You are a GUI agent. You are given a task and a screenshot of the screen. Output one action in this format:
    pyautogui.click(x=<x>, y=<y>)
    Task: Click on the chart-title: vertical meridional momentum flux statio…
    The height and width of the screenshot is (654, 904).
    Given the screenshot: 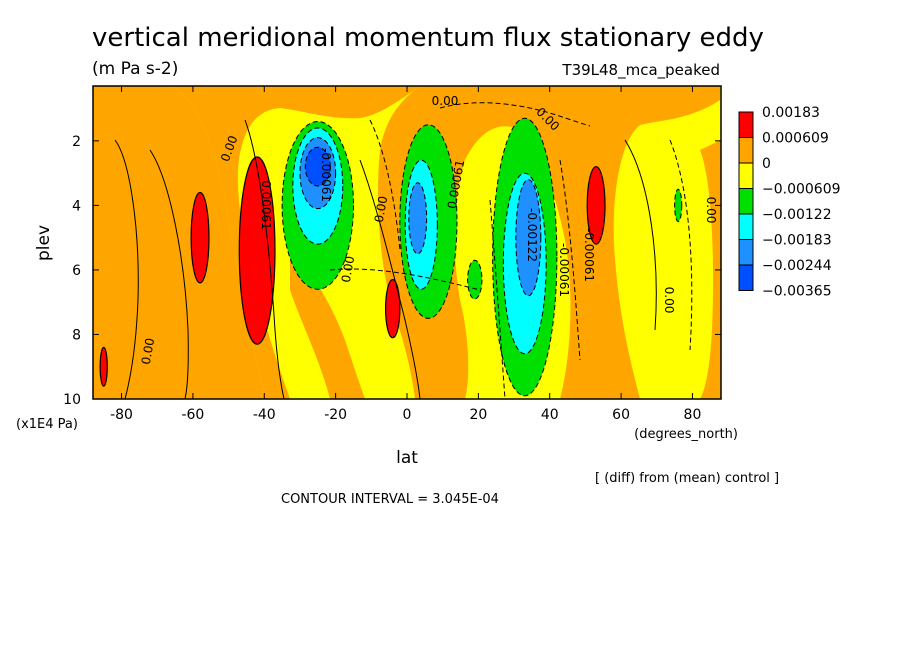 What is the action you would take?
    pyautogui.click(x=428, y=38)
    